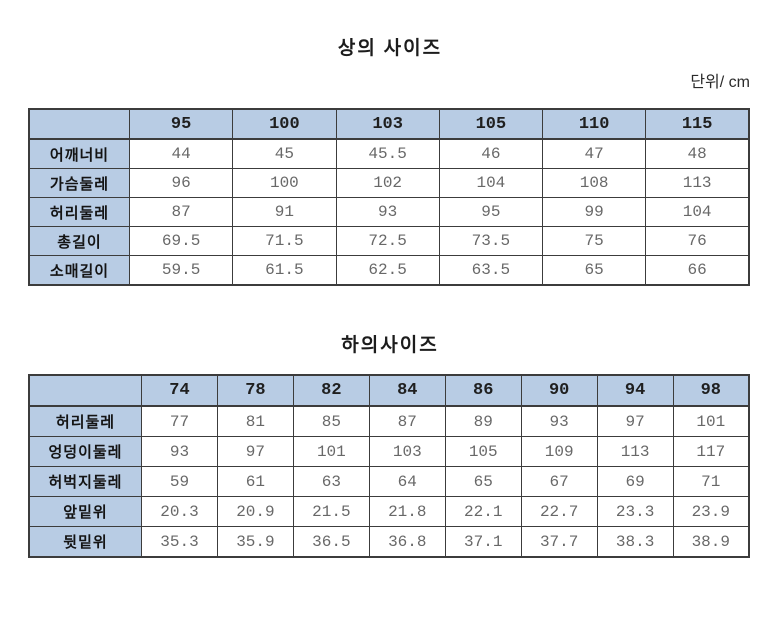 The width and height of the screenshot is (780, 628). What do you see at coordinates (635, 511) in the screenshot?
I see `value-cell: 23.3` at bounding box center [635, 511].